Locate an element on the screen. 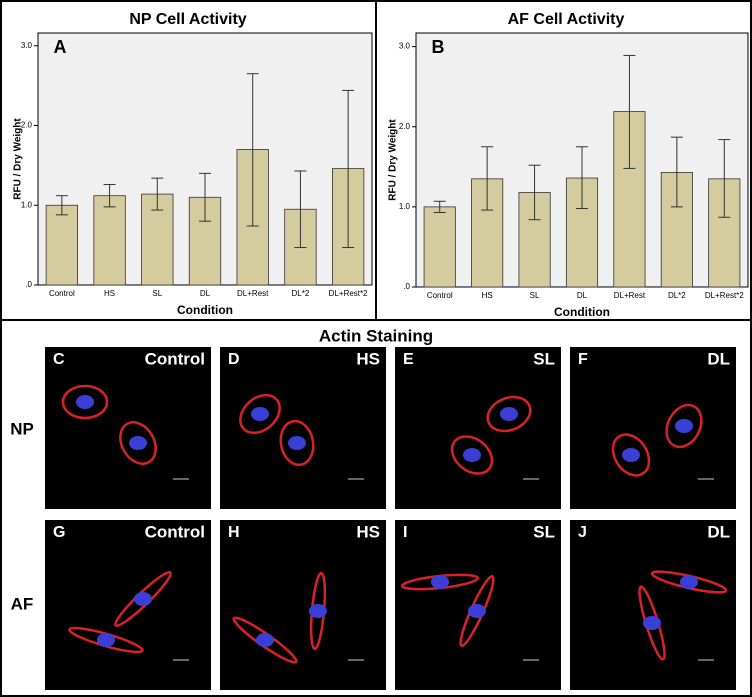  chart-title: NP Cell Activity is located at coordinates (187, 19).